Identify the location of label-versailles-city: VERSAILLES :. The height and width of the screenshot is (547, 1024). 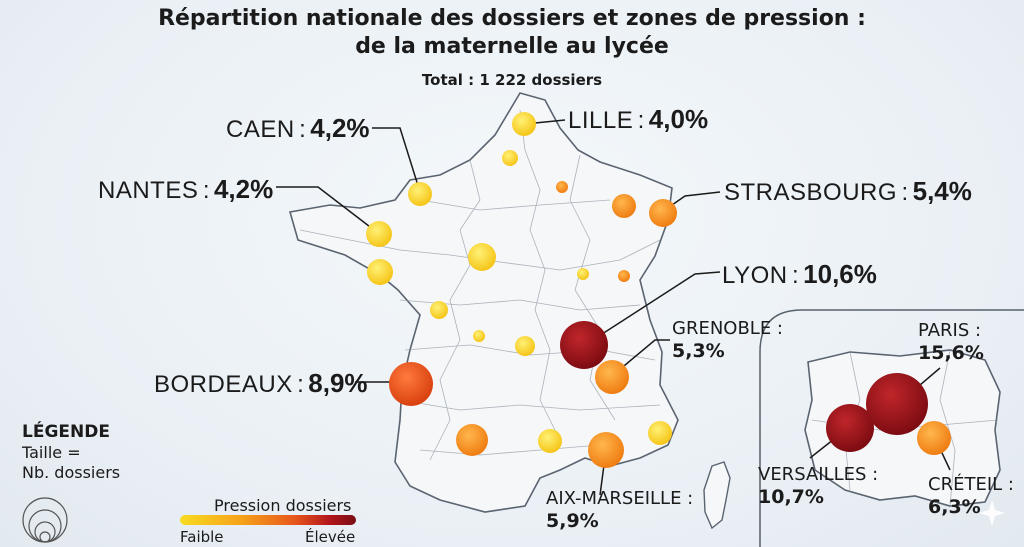
(818, 474).